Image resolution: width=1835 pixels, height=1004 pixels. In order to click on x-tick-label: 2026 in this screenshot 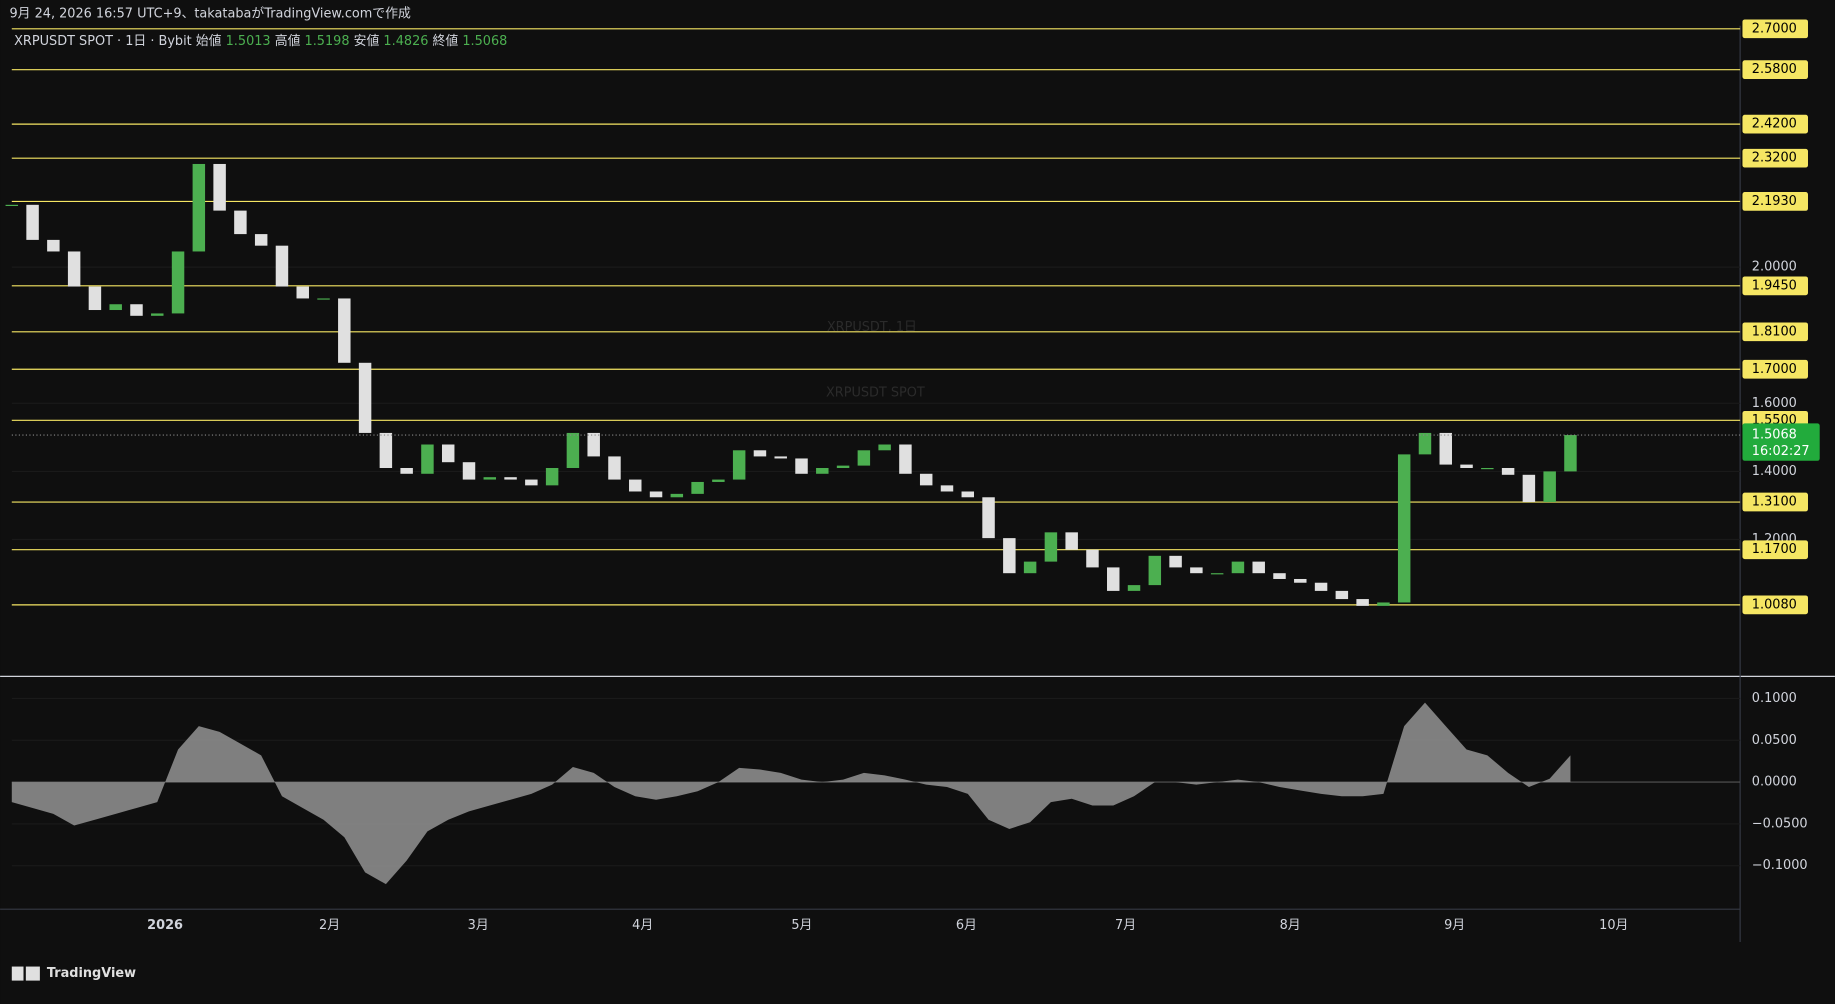, I will do `click(165, 925)`.